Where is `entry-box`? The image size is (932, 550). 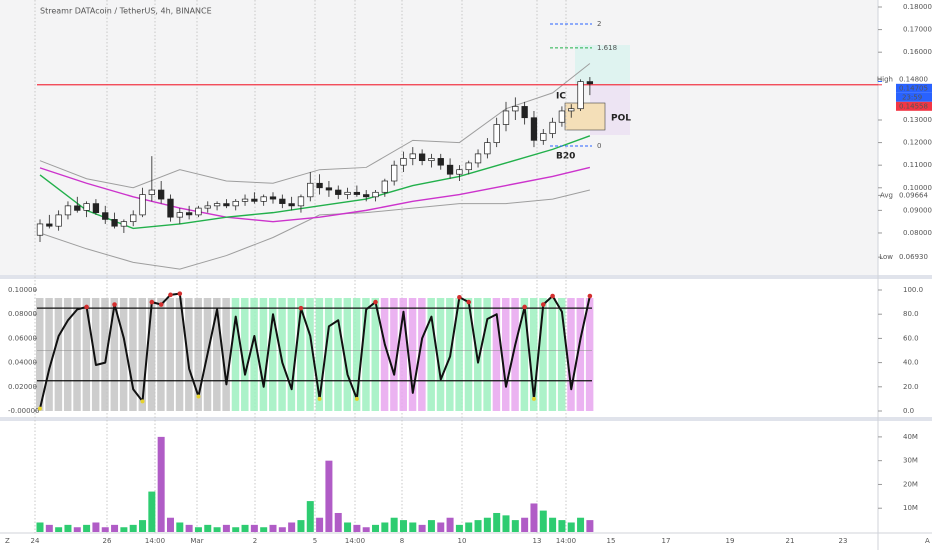 entry-box is located at coordinates (585, 116).